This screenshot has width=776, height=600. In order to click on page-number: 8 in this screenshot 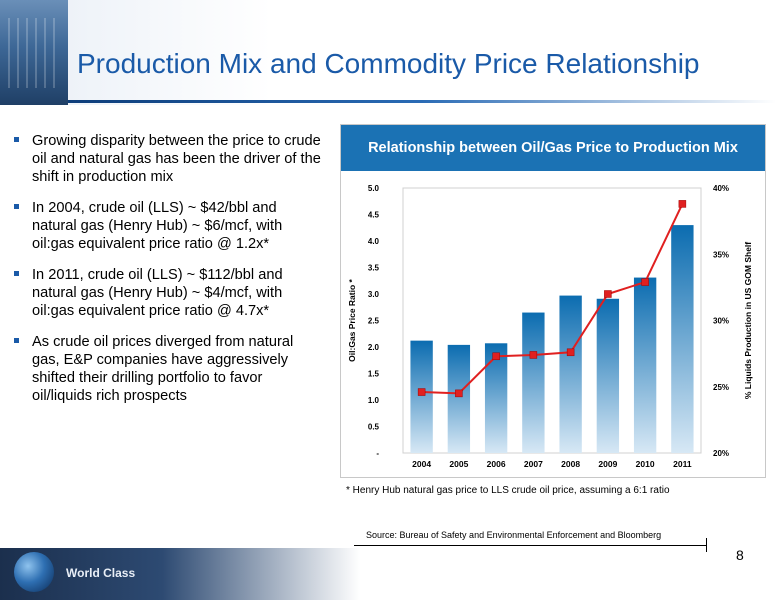, I will do `click(740, 555)`.